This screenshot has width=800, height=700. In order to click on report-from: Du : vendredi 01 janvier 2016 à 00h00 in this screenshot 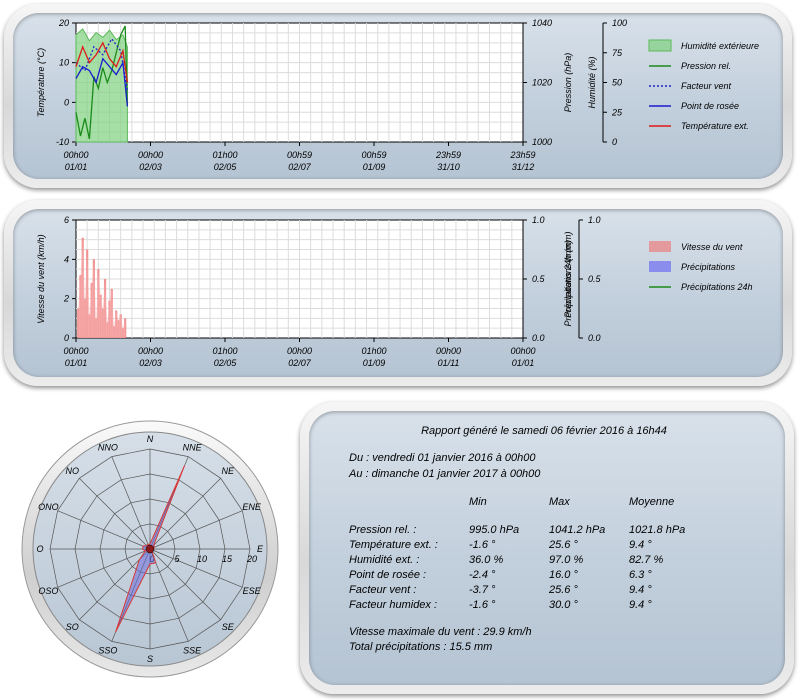, I will do `click(442, 458)`.